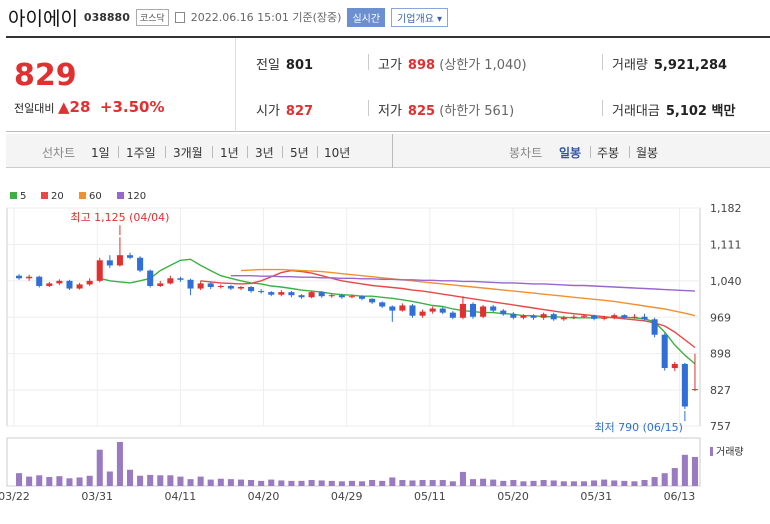 The image size is (770, 524). Describe the element at coordinates (388, 151) in the screenshot. I see `chart-period-tabs: 선차트 1일 1주일 3개월 1년 3년 5년 10년 봉차트 일봉 주봉 월봉` at that location.